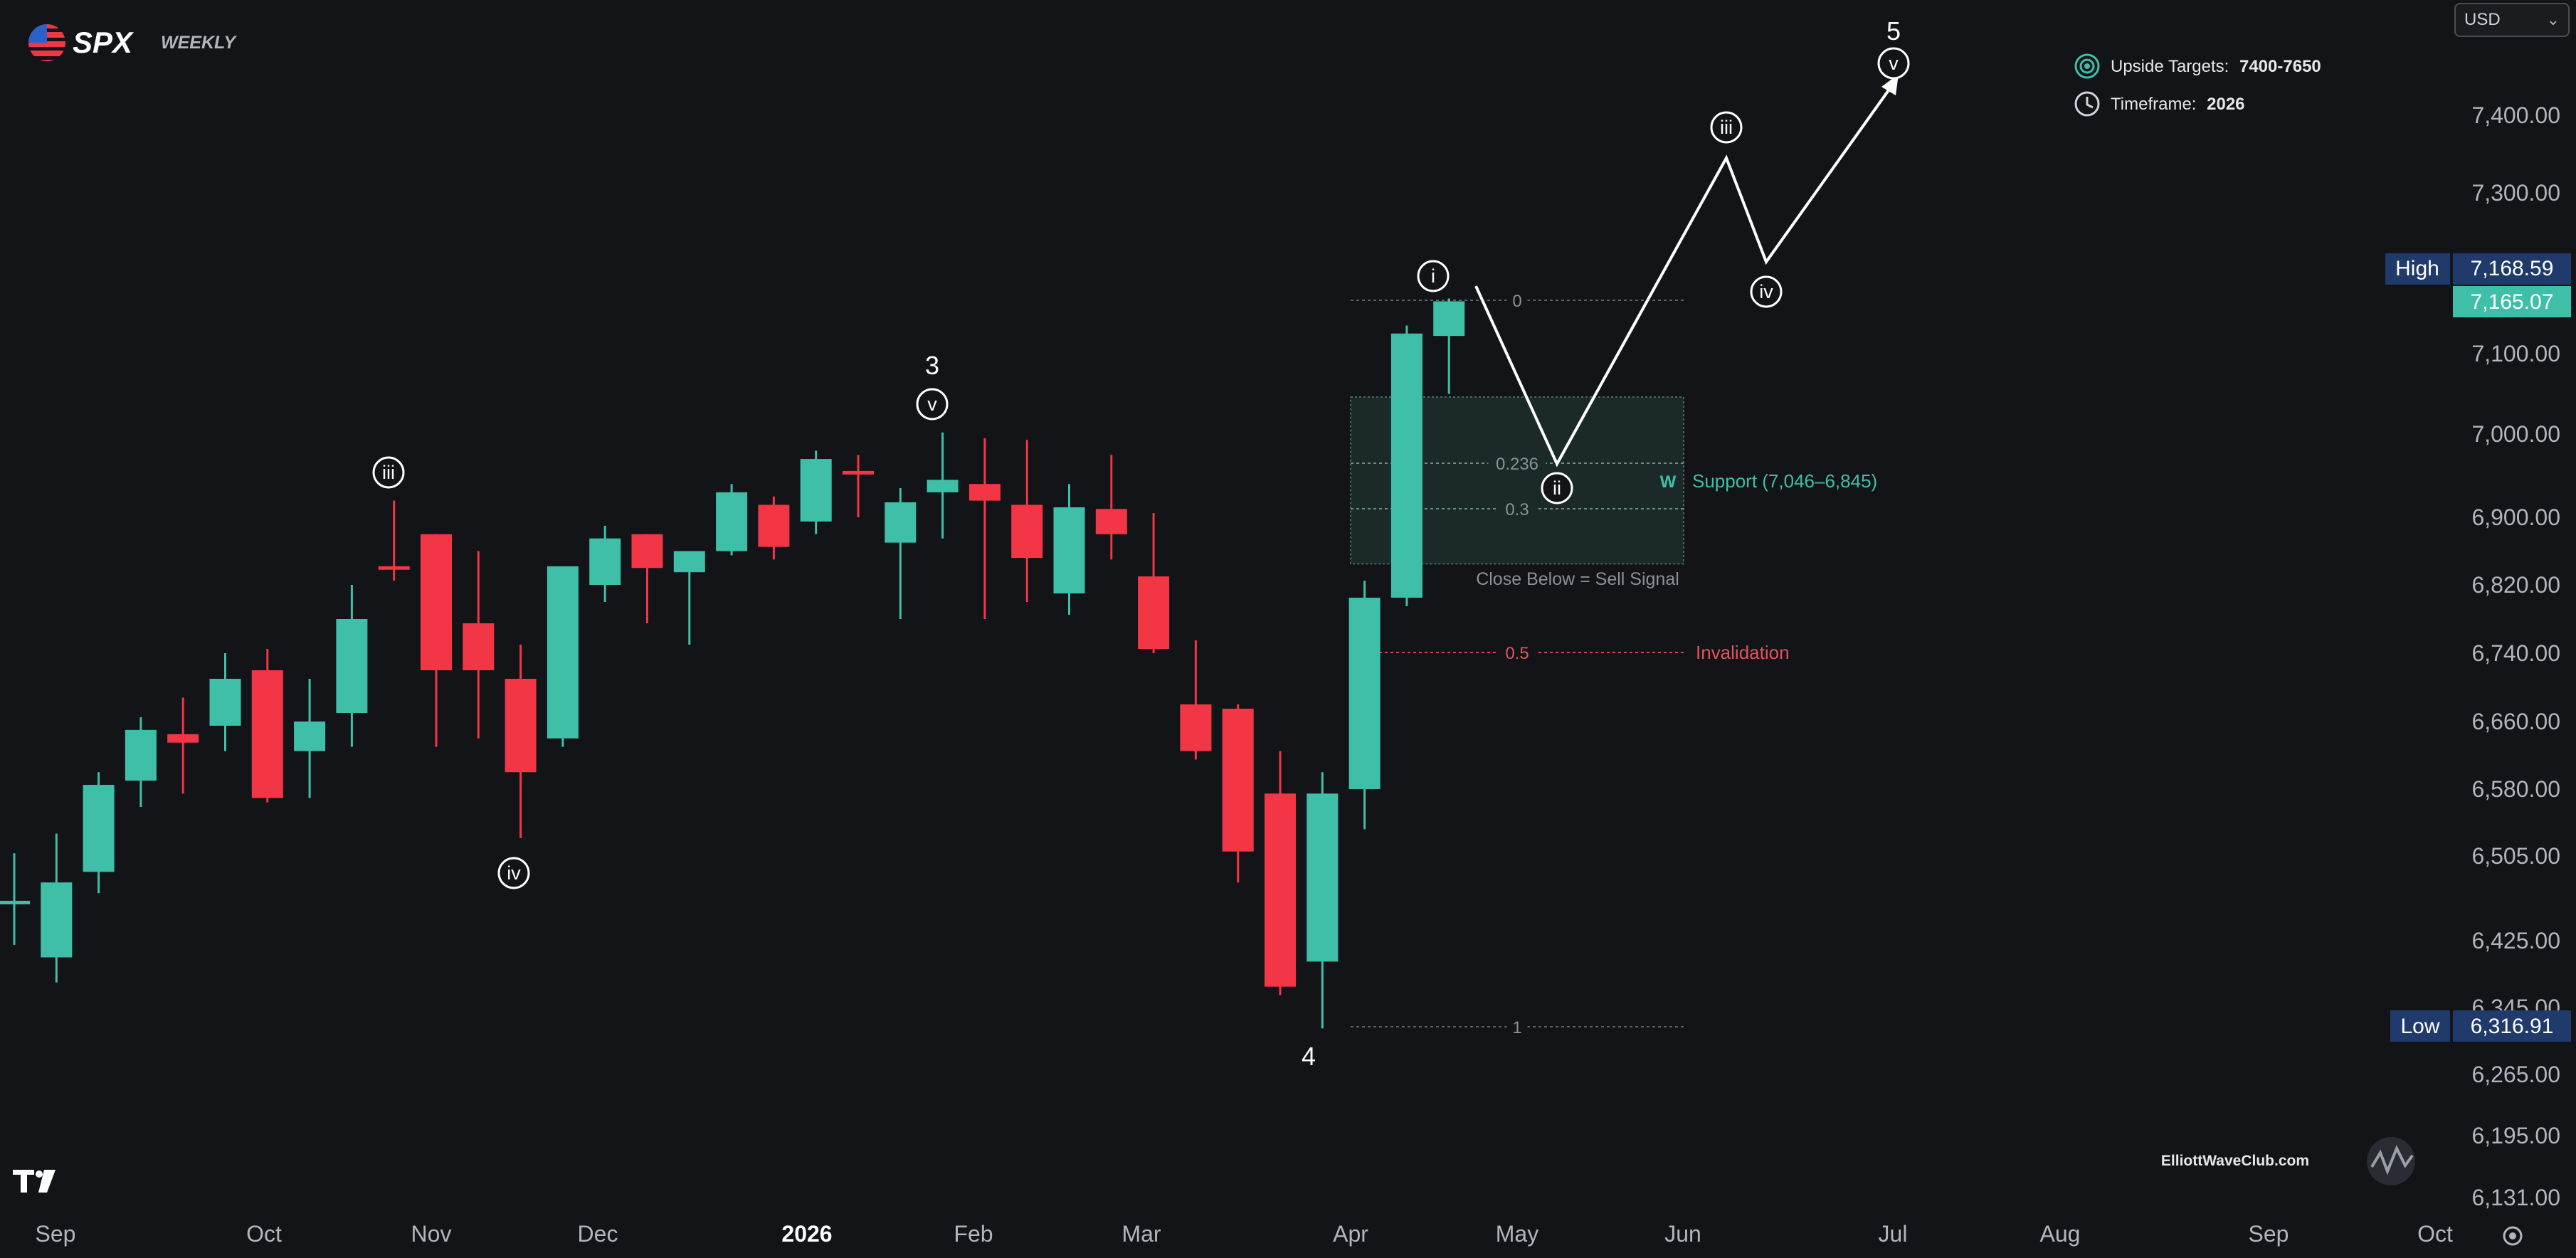 This screenshot has height=1258, width=2576. What do you see at coordinates (1577, 579) in the screenshot?
I see `sell-signal-label: Close Below = Sell Signal` at bounding box center [1577, 579].